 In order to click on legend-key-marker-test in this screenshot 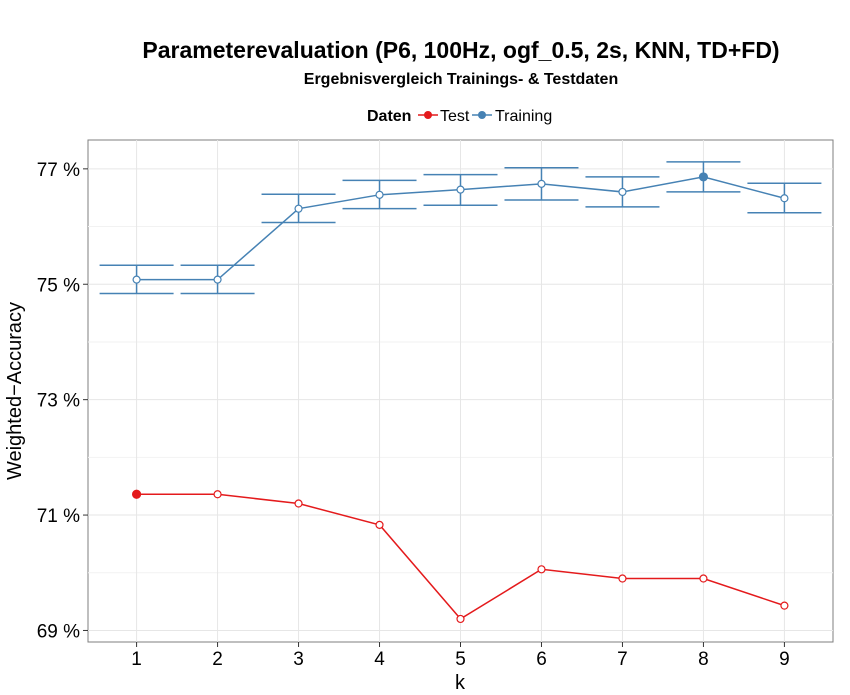, I will do `click(428, 115)`.